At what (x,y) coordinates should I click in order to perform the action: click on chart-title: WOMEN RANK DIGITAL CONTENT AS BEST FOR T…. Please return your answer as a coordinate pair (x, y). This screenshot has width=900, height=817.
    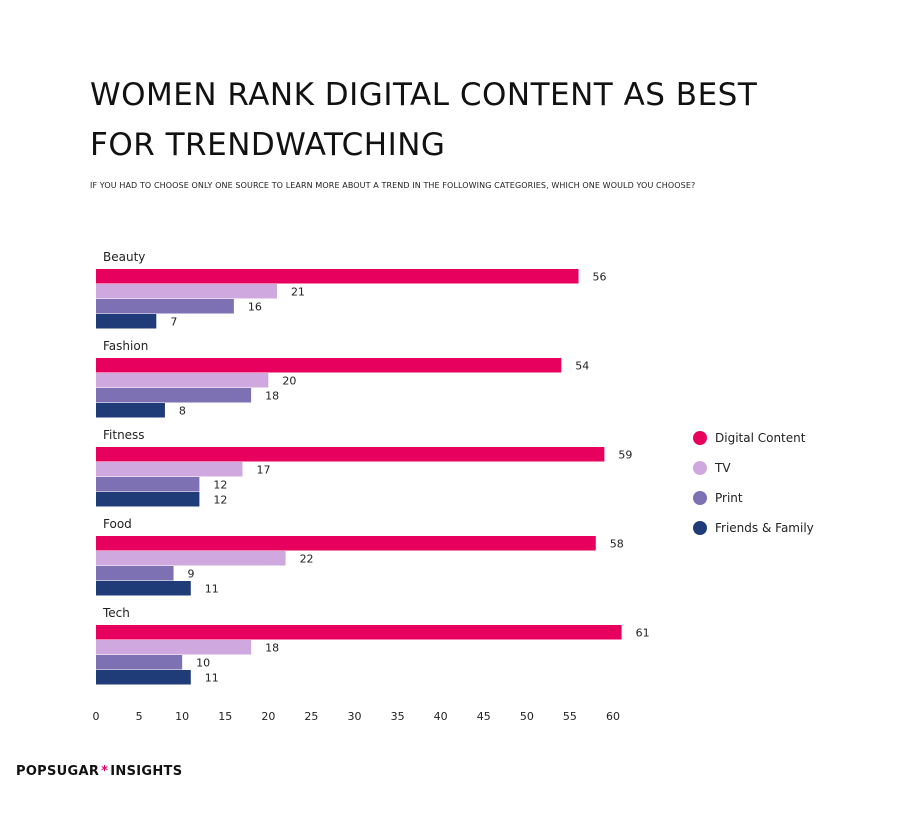
    Looking at the image, I should click on (424, 120).